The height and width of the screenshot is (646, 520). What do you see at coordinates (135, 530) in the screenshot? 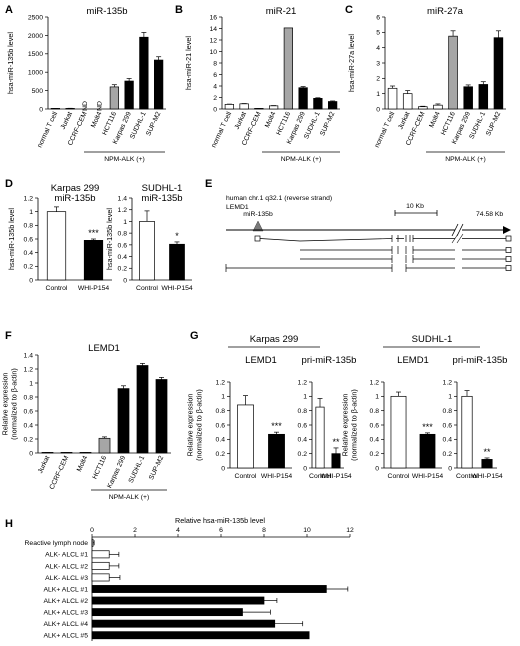
I see `x-tick-label: 2` at bounding box center [135, 530].